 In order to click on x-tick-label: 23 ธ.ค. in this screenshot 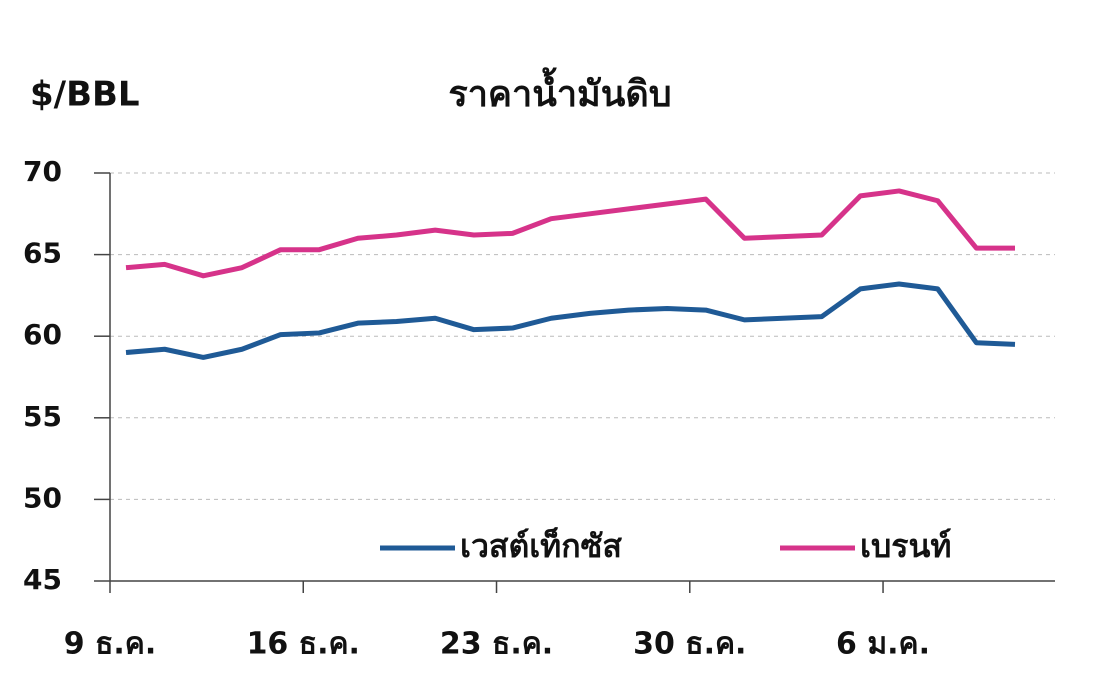, I will do `click(496, 644)`.